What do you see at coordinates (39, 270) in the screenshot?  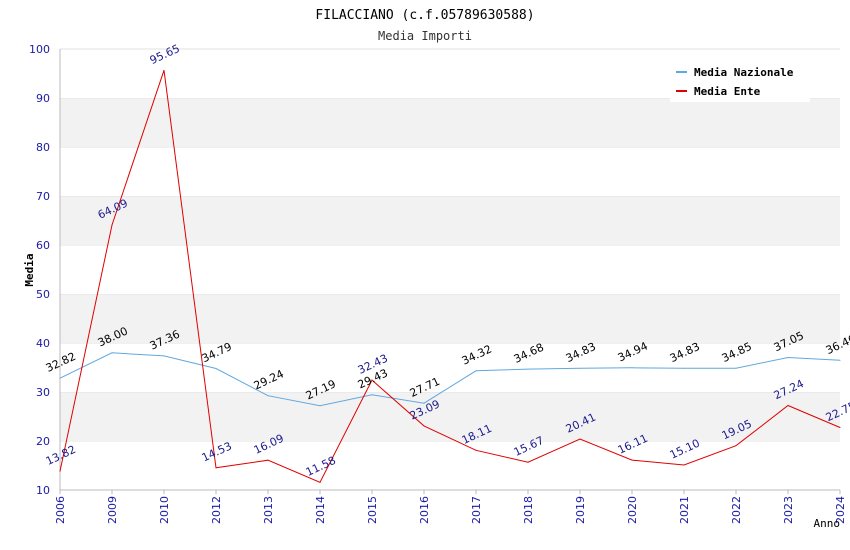 I see `y-tick-labels: 10 20 30 40 50 60 70 80 90 100` at bounding box center [39, 270].